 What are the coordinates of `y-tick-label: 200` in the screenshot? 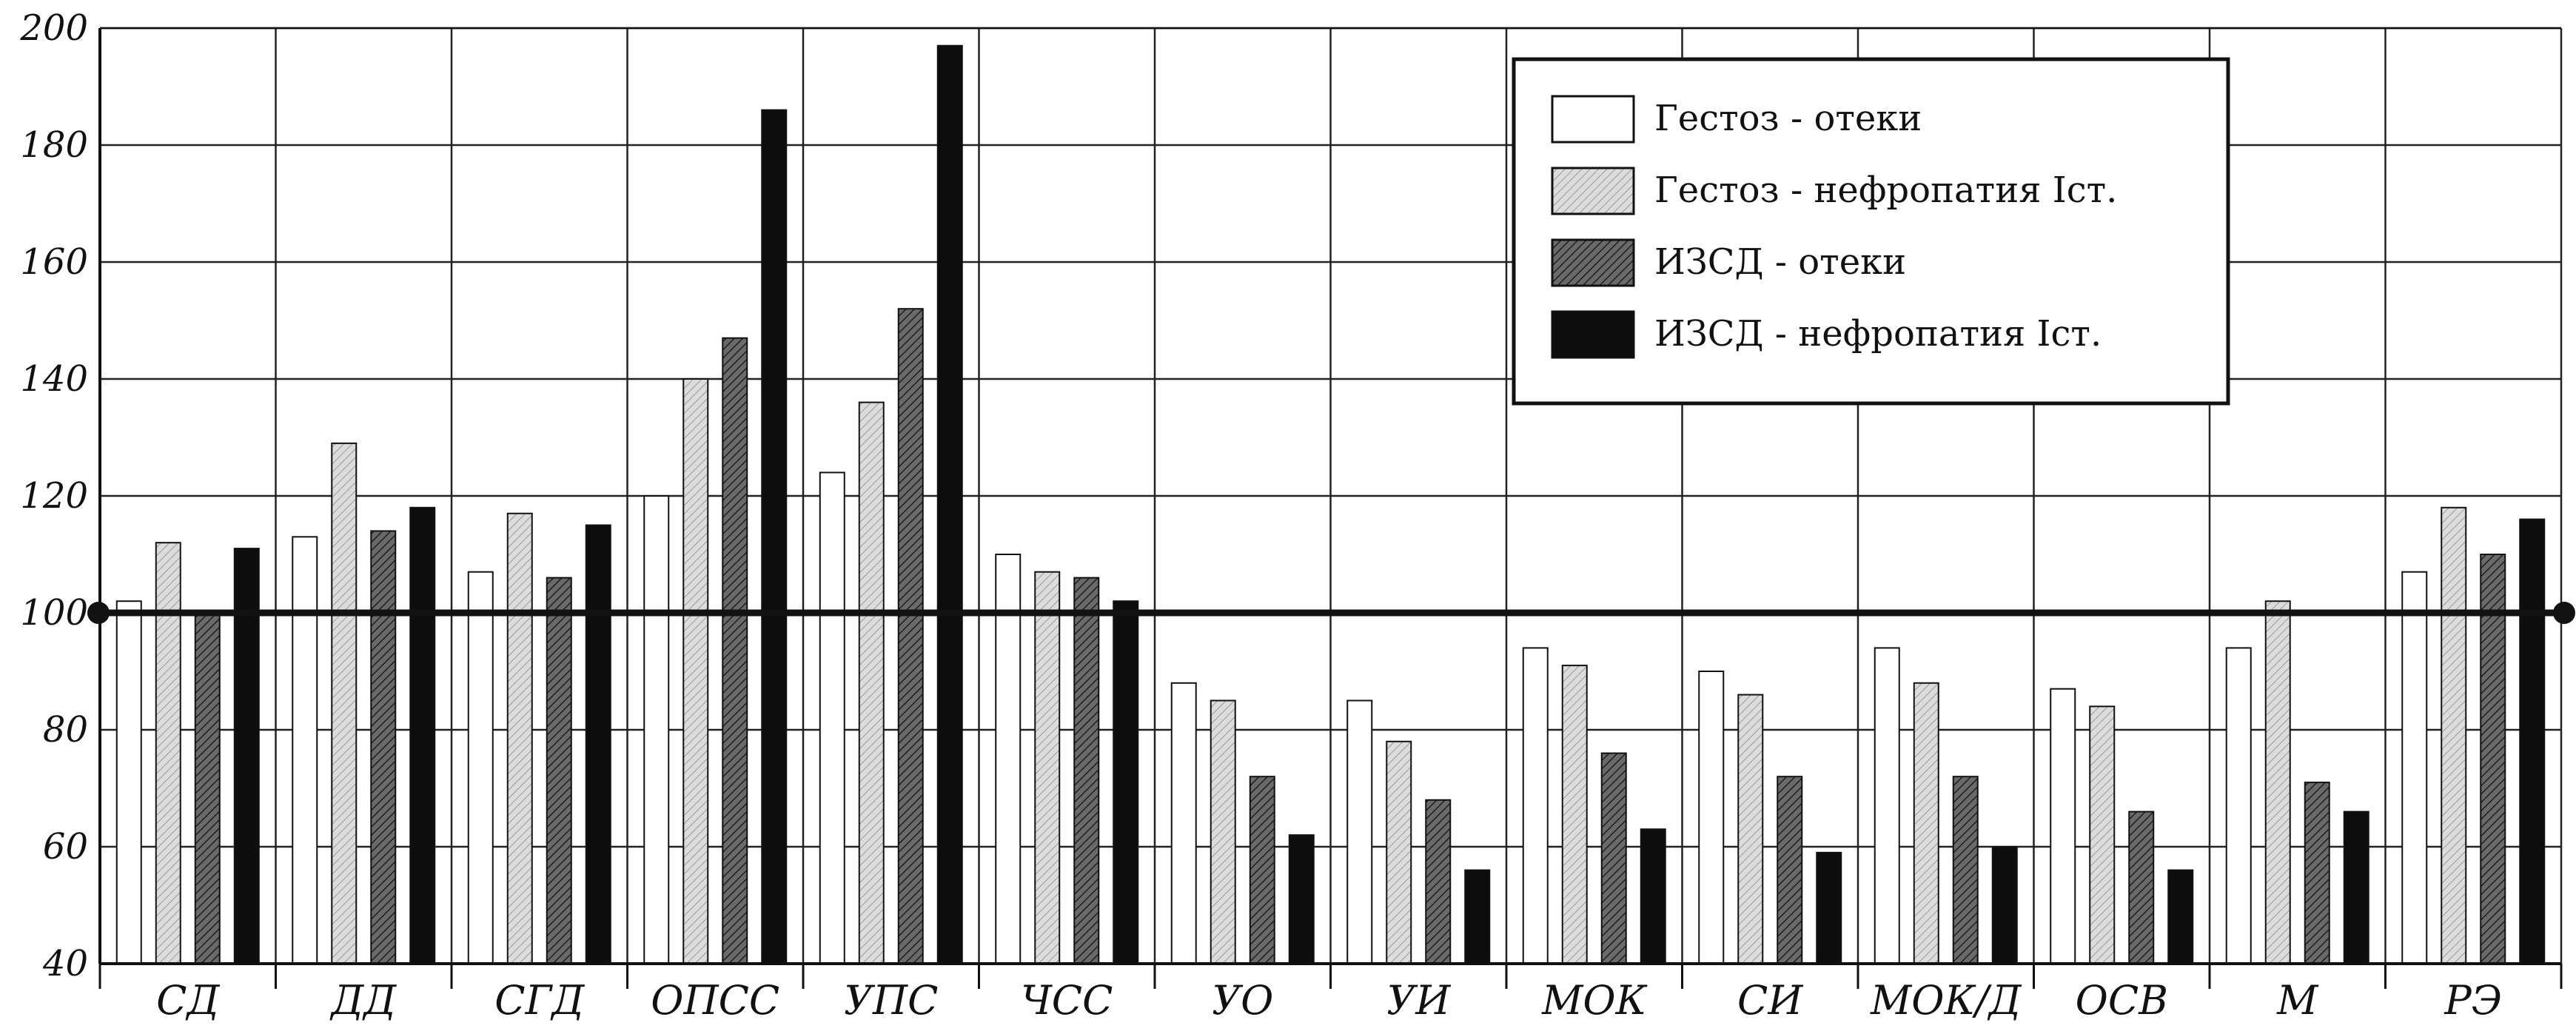 It's located at (53, 28).